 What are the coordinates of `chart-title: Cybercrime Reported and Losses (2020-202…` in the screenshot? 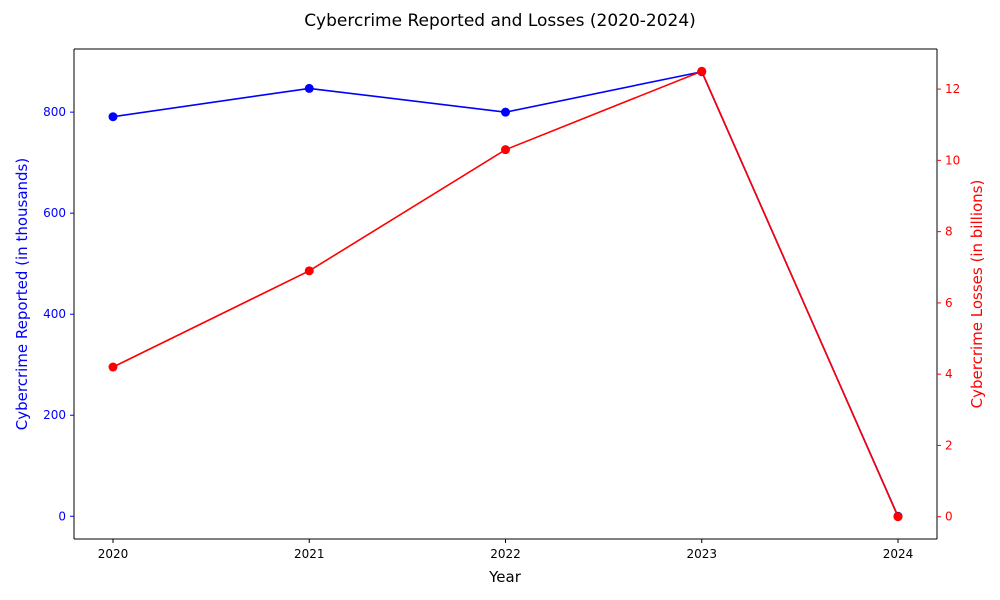 It's located at (500, 21).